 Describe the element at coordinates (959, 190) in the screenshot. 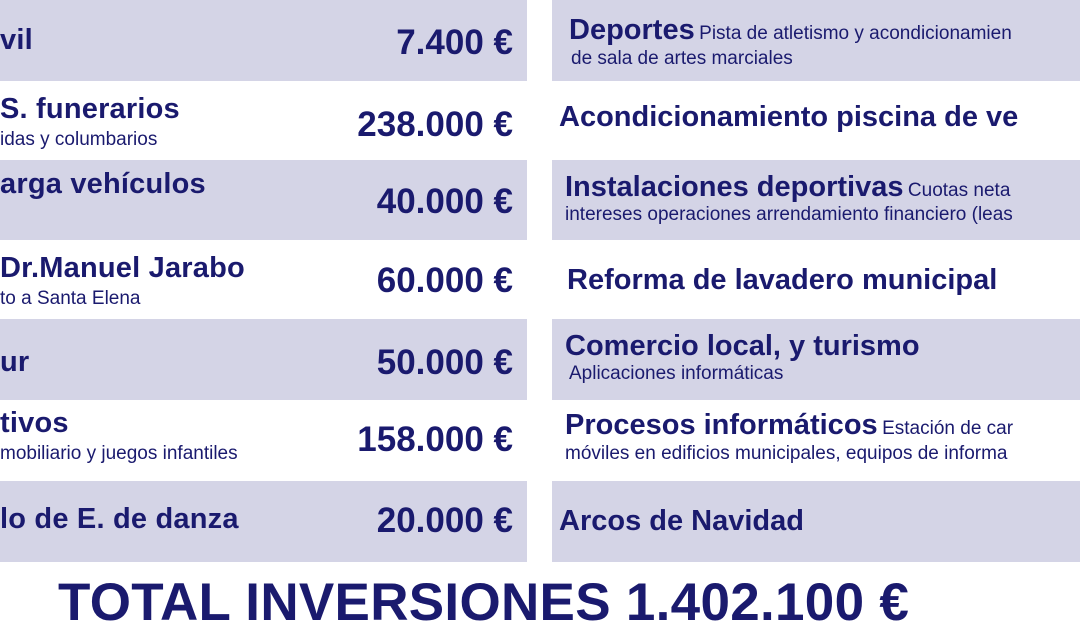

I see `right-row-description: Cuotas neta` at that location.